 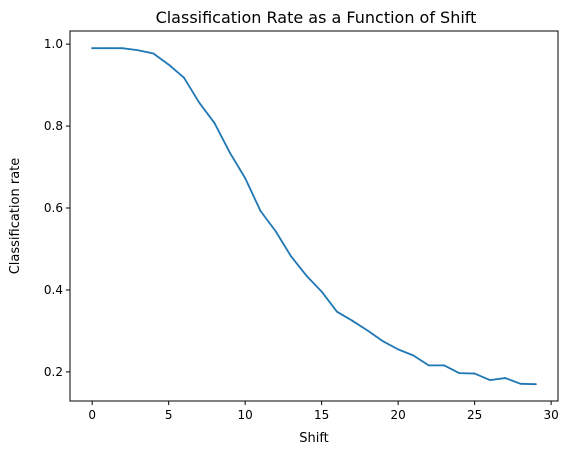 I want to click on x-axis-label: Shift, so click(x=314, y=438).